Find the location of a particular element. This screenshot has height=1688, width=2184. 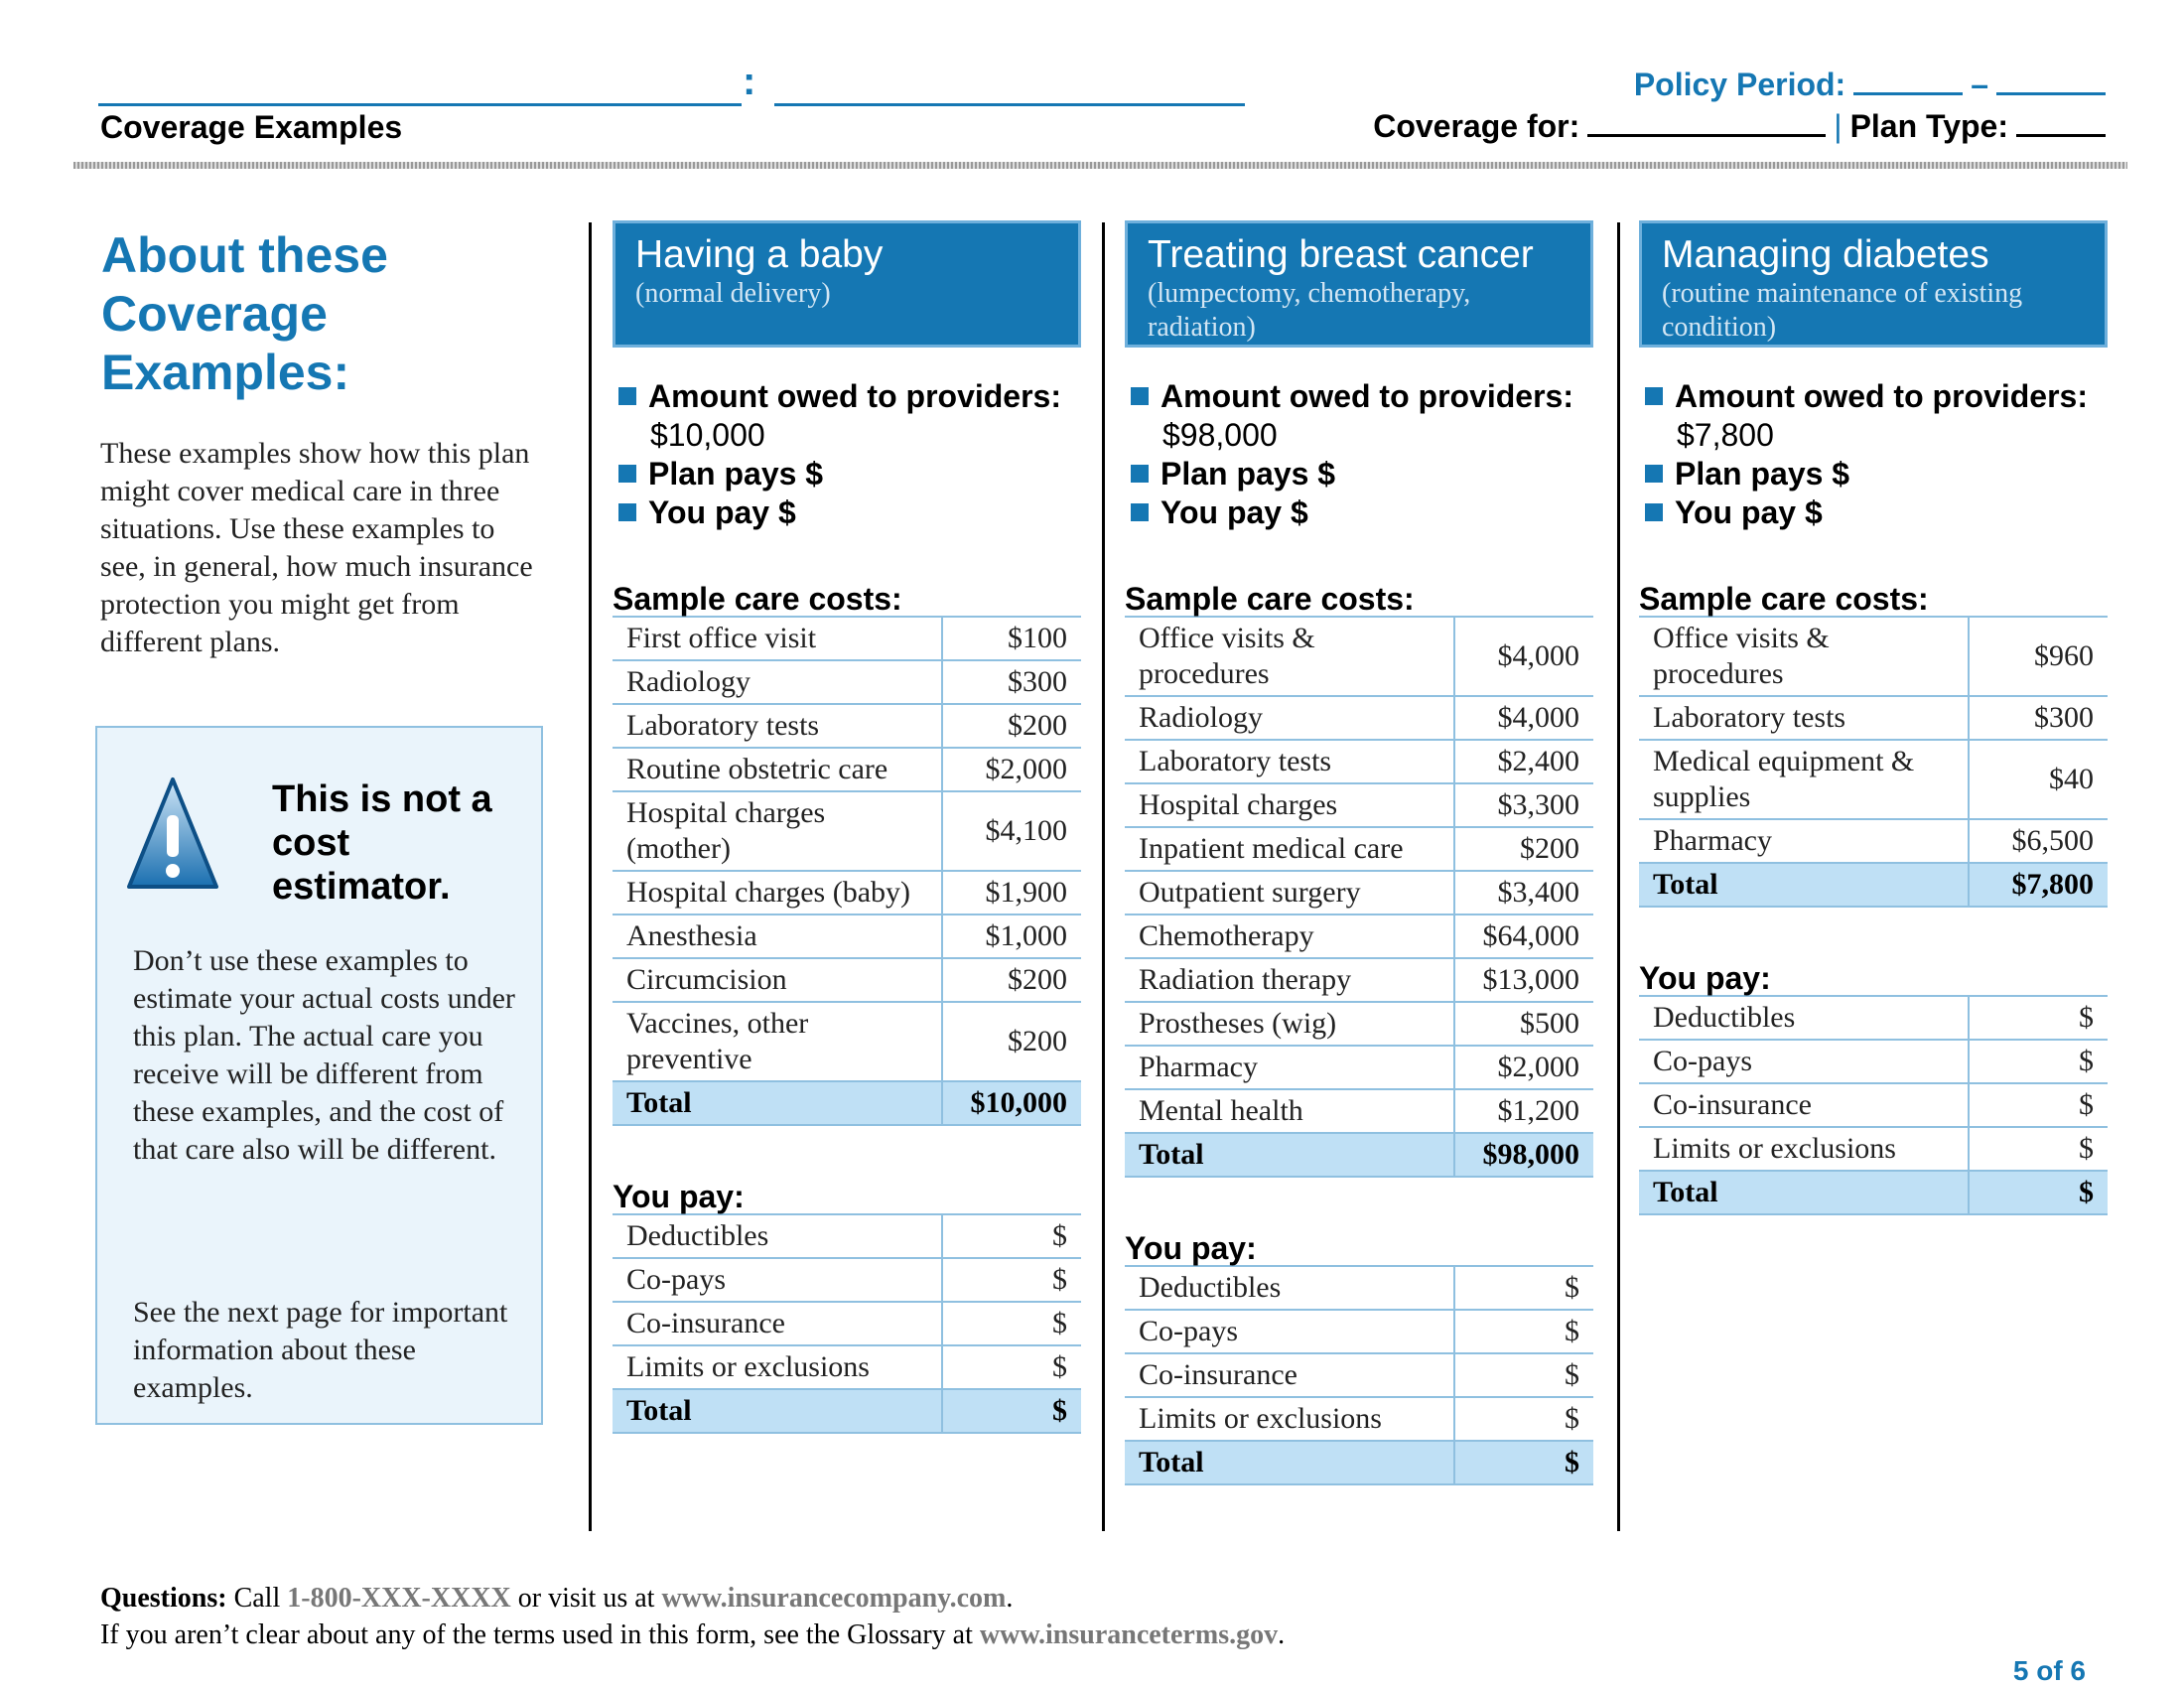

row-label: Chemotherapy is located at coordinates (1289, 936).